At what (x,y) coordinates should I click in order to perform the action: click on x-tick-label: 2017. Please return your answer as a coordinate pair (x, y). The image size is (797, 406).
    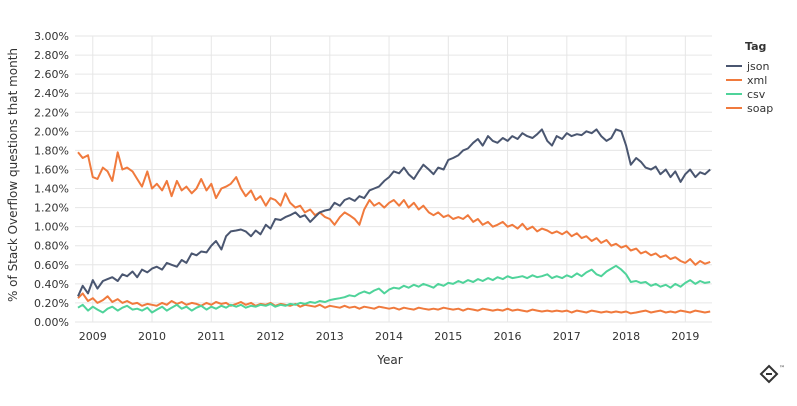
    Looking at the image, I should click on (567, 336).